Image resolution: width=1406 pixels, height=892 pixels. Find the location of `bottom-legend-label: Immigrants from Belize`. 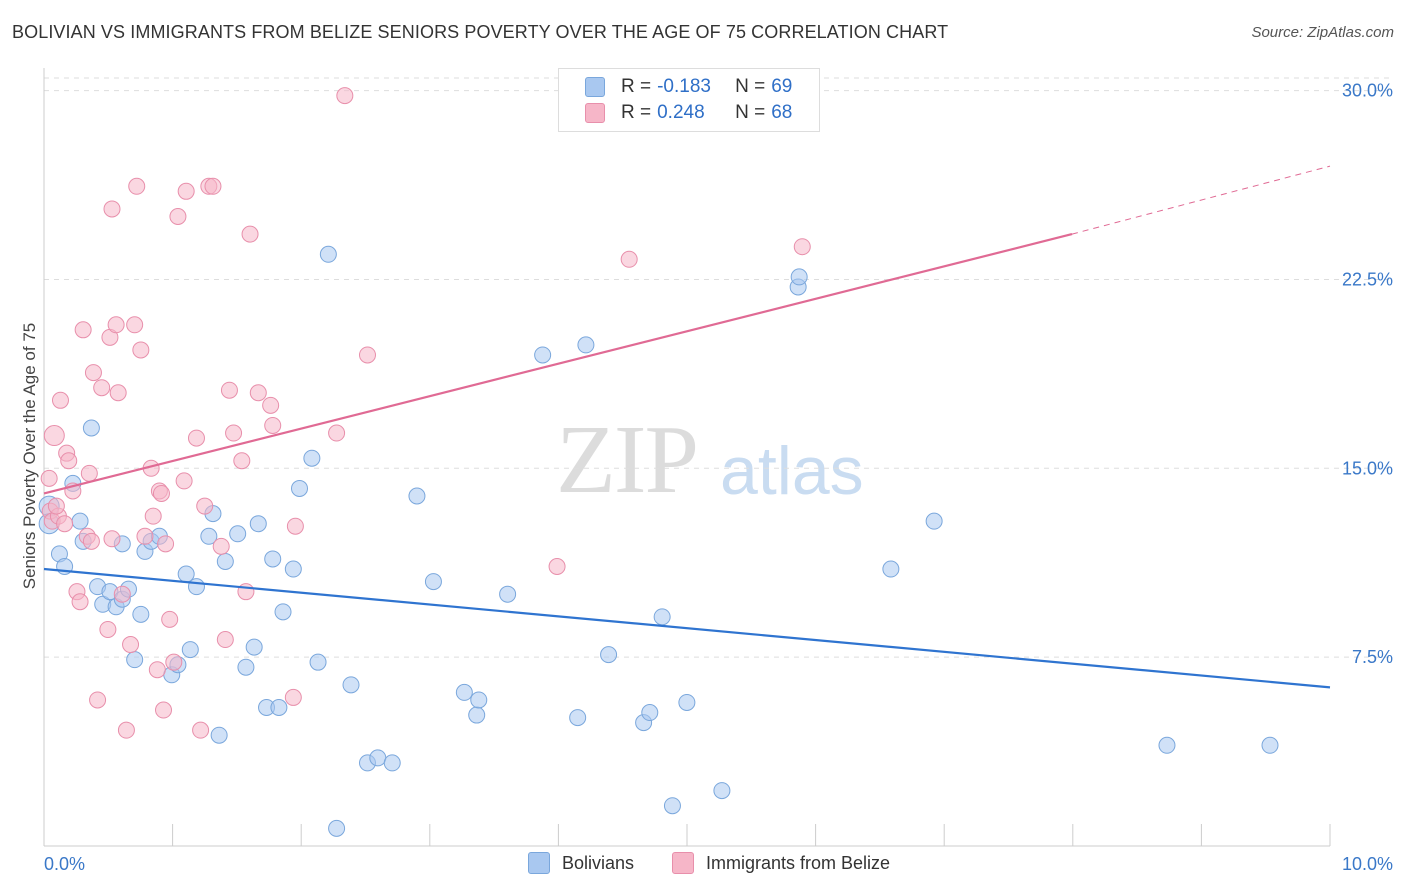

bottom-legend-label: Immigrants from Belize is located at coordinates (798, 862).